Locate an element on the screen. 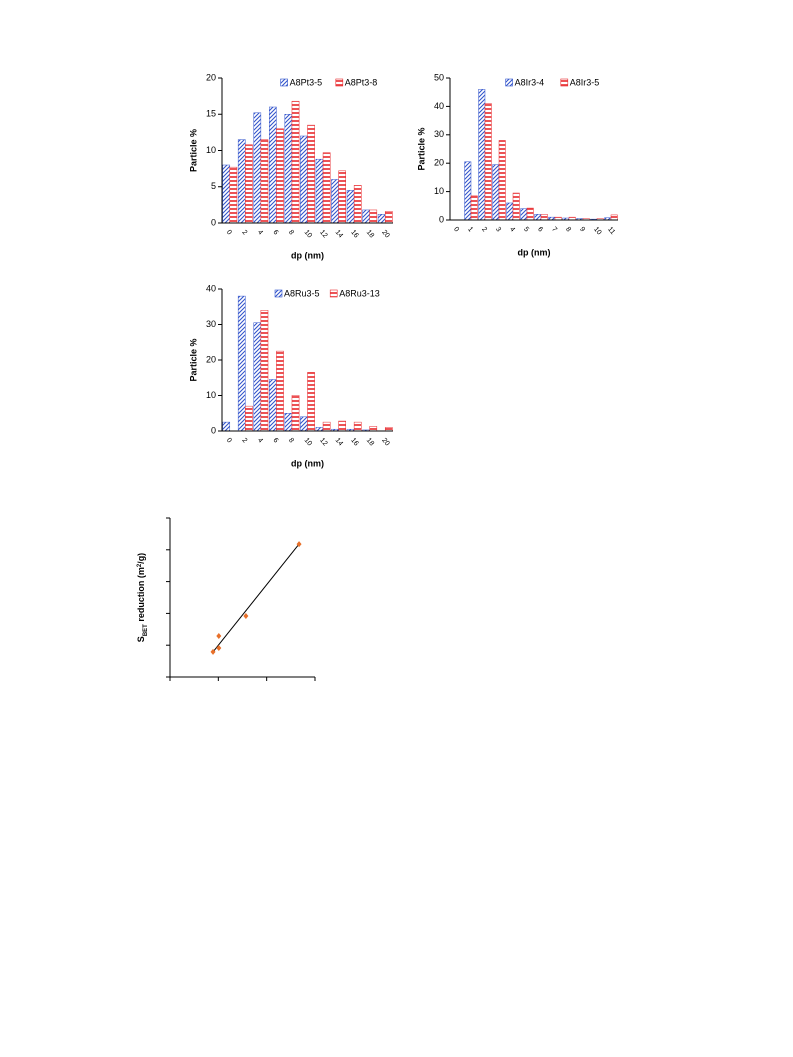  y-axis-title-part: S is located at coordinates (141, 639).